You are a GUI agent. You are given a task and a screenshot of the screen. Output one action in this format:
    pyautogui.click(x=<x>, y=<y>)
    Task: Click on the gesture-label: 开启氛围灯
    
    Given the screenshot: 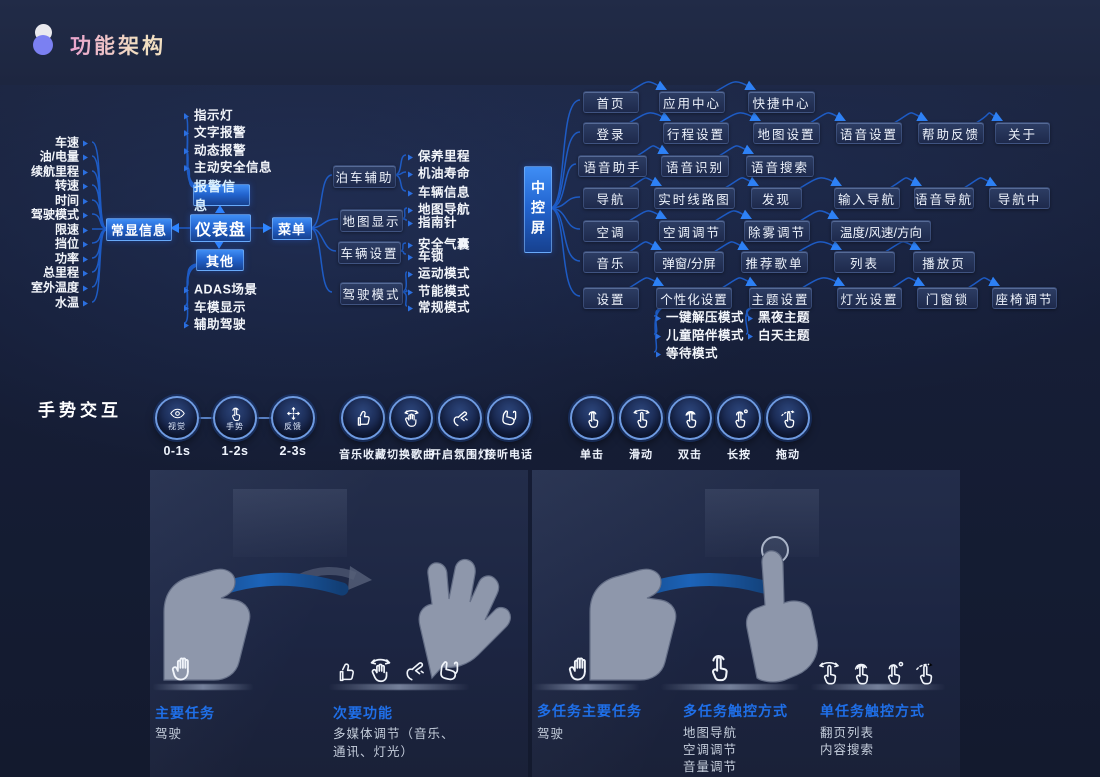 What is the action you would take?
    pyautogui.click(x=460, y=455)
    